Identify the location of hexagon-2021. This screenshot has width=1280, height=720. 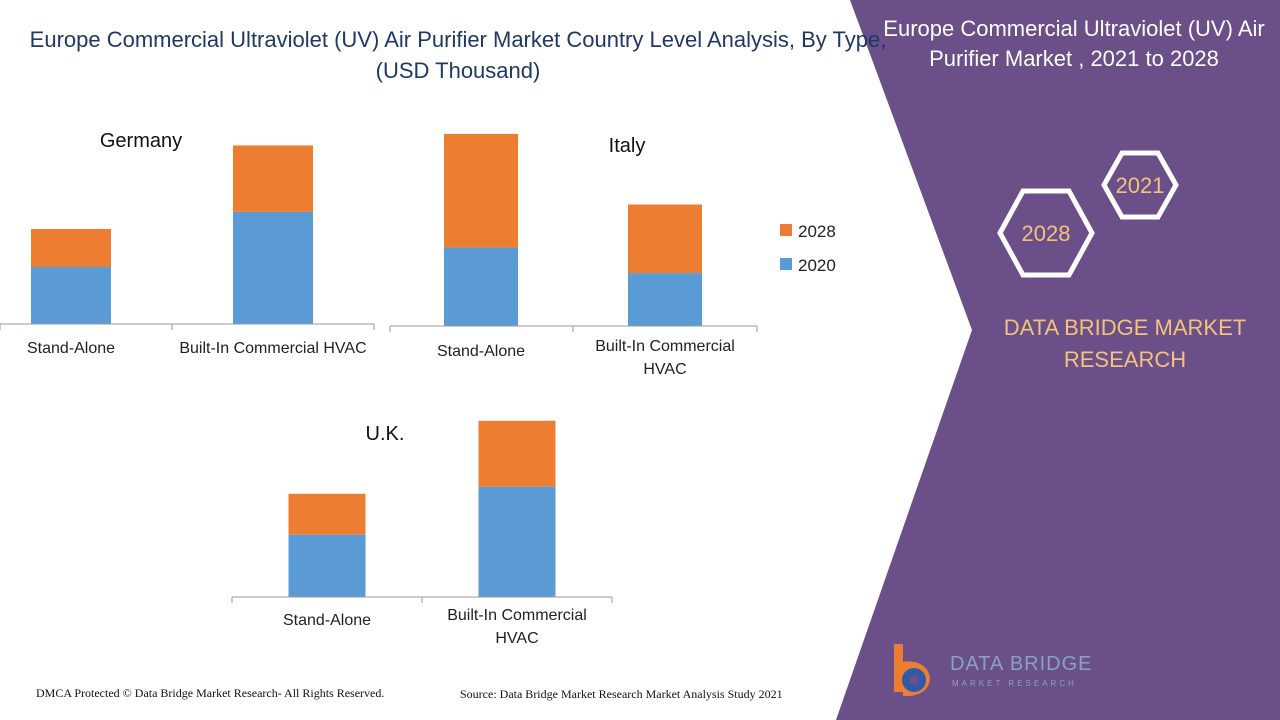
(1140, 185).